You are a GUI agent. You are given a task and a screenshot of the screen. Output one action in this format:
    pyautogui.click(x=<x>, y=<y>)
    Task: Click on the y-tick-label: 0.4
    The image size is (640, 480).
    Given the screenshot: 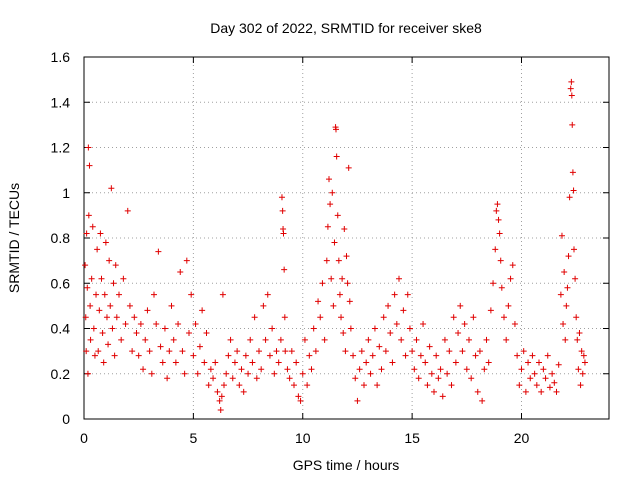 What is the action you would take?
    pyautogui.click(x=61, y=329)
    